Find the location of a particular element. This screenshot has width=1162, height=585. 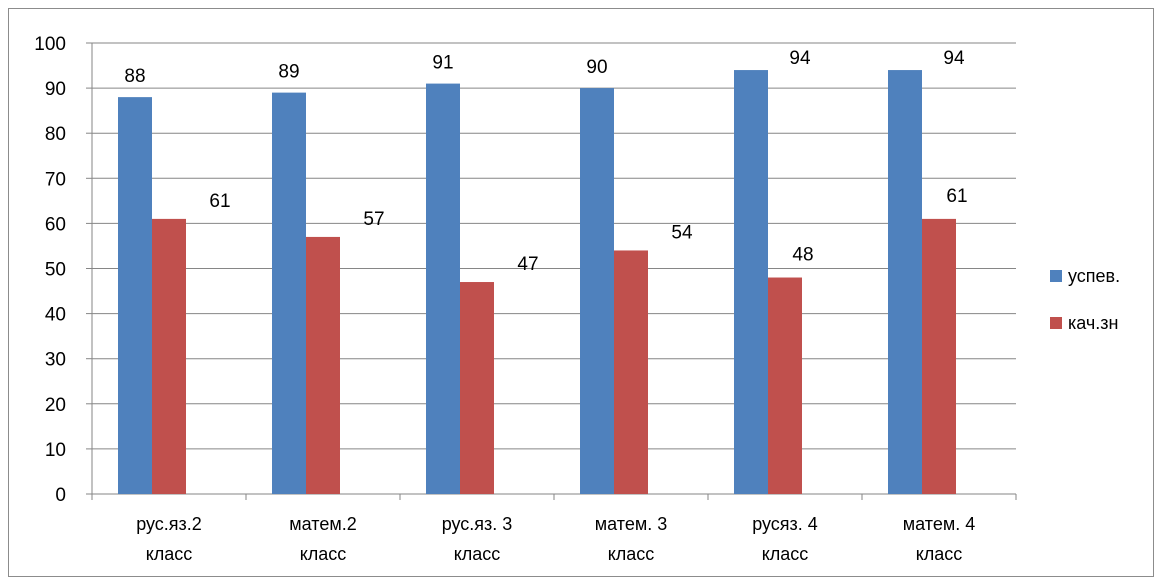

y-tick-label: 10 is located at coordinates (55, 450).